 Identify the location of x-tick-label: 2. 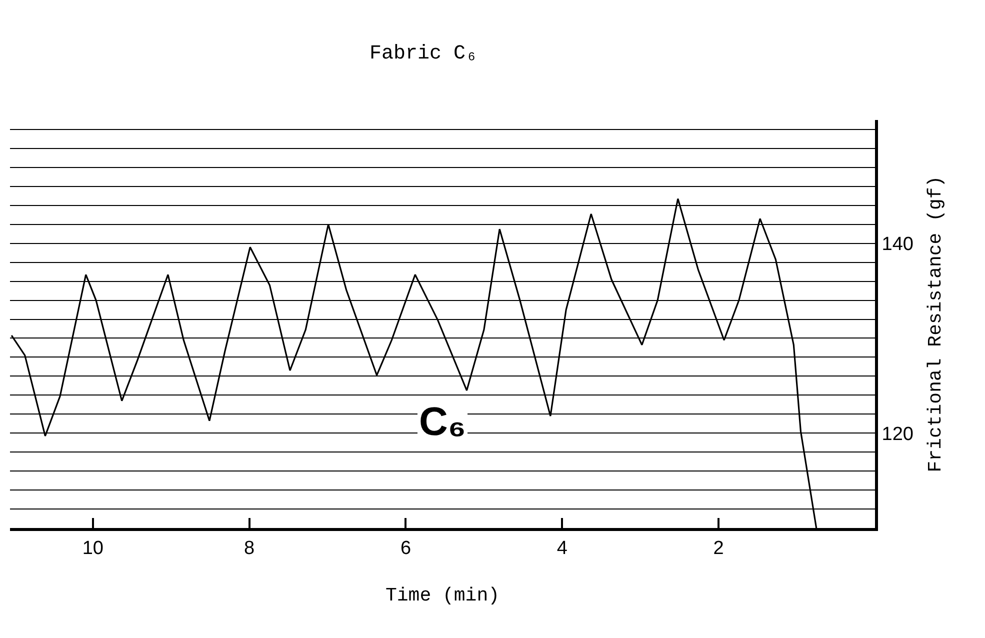
(718, 548).